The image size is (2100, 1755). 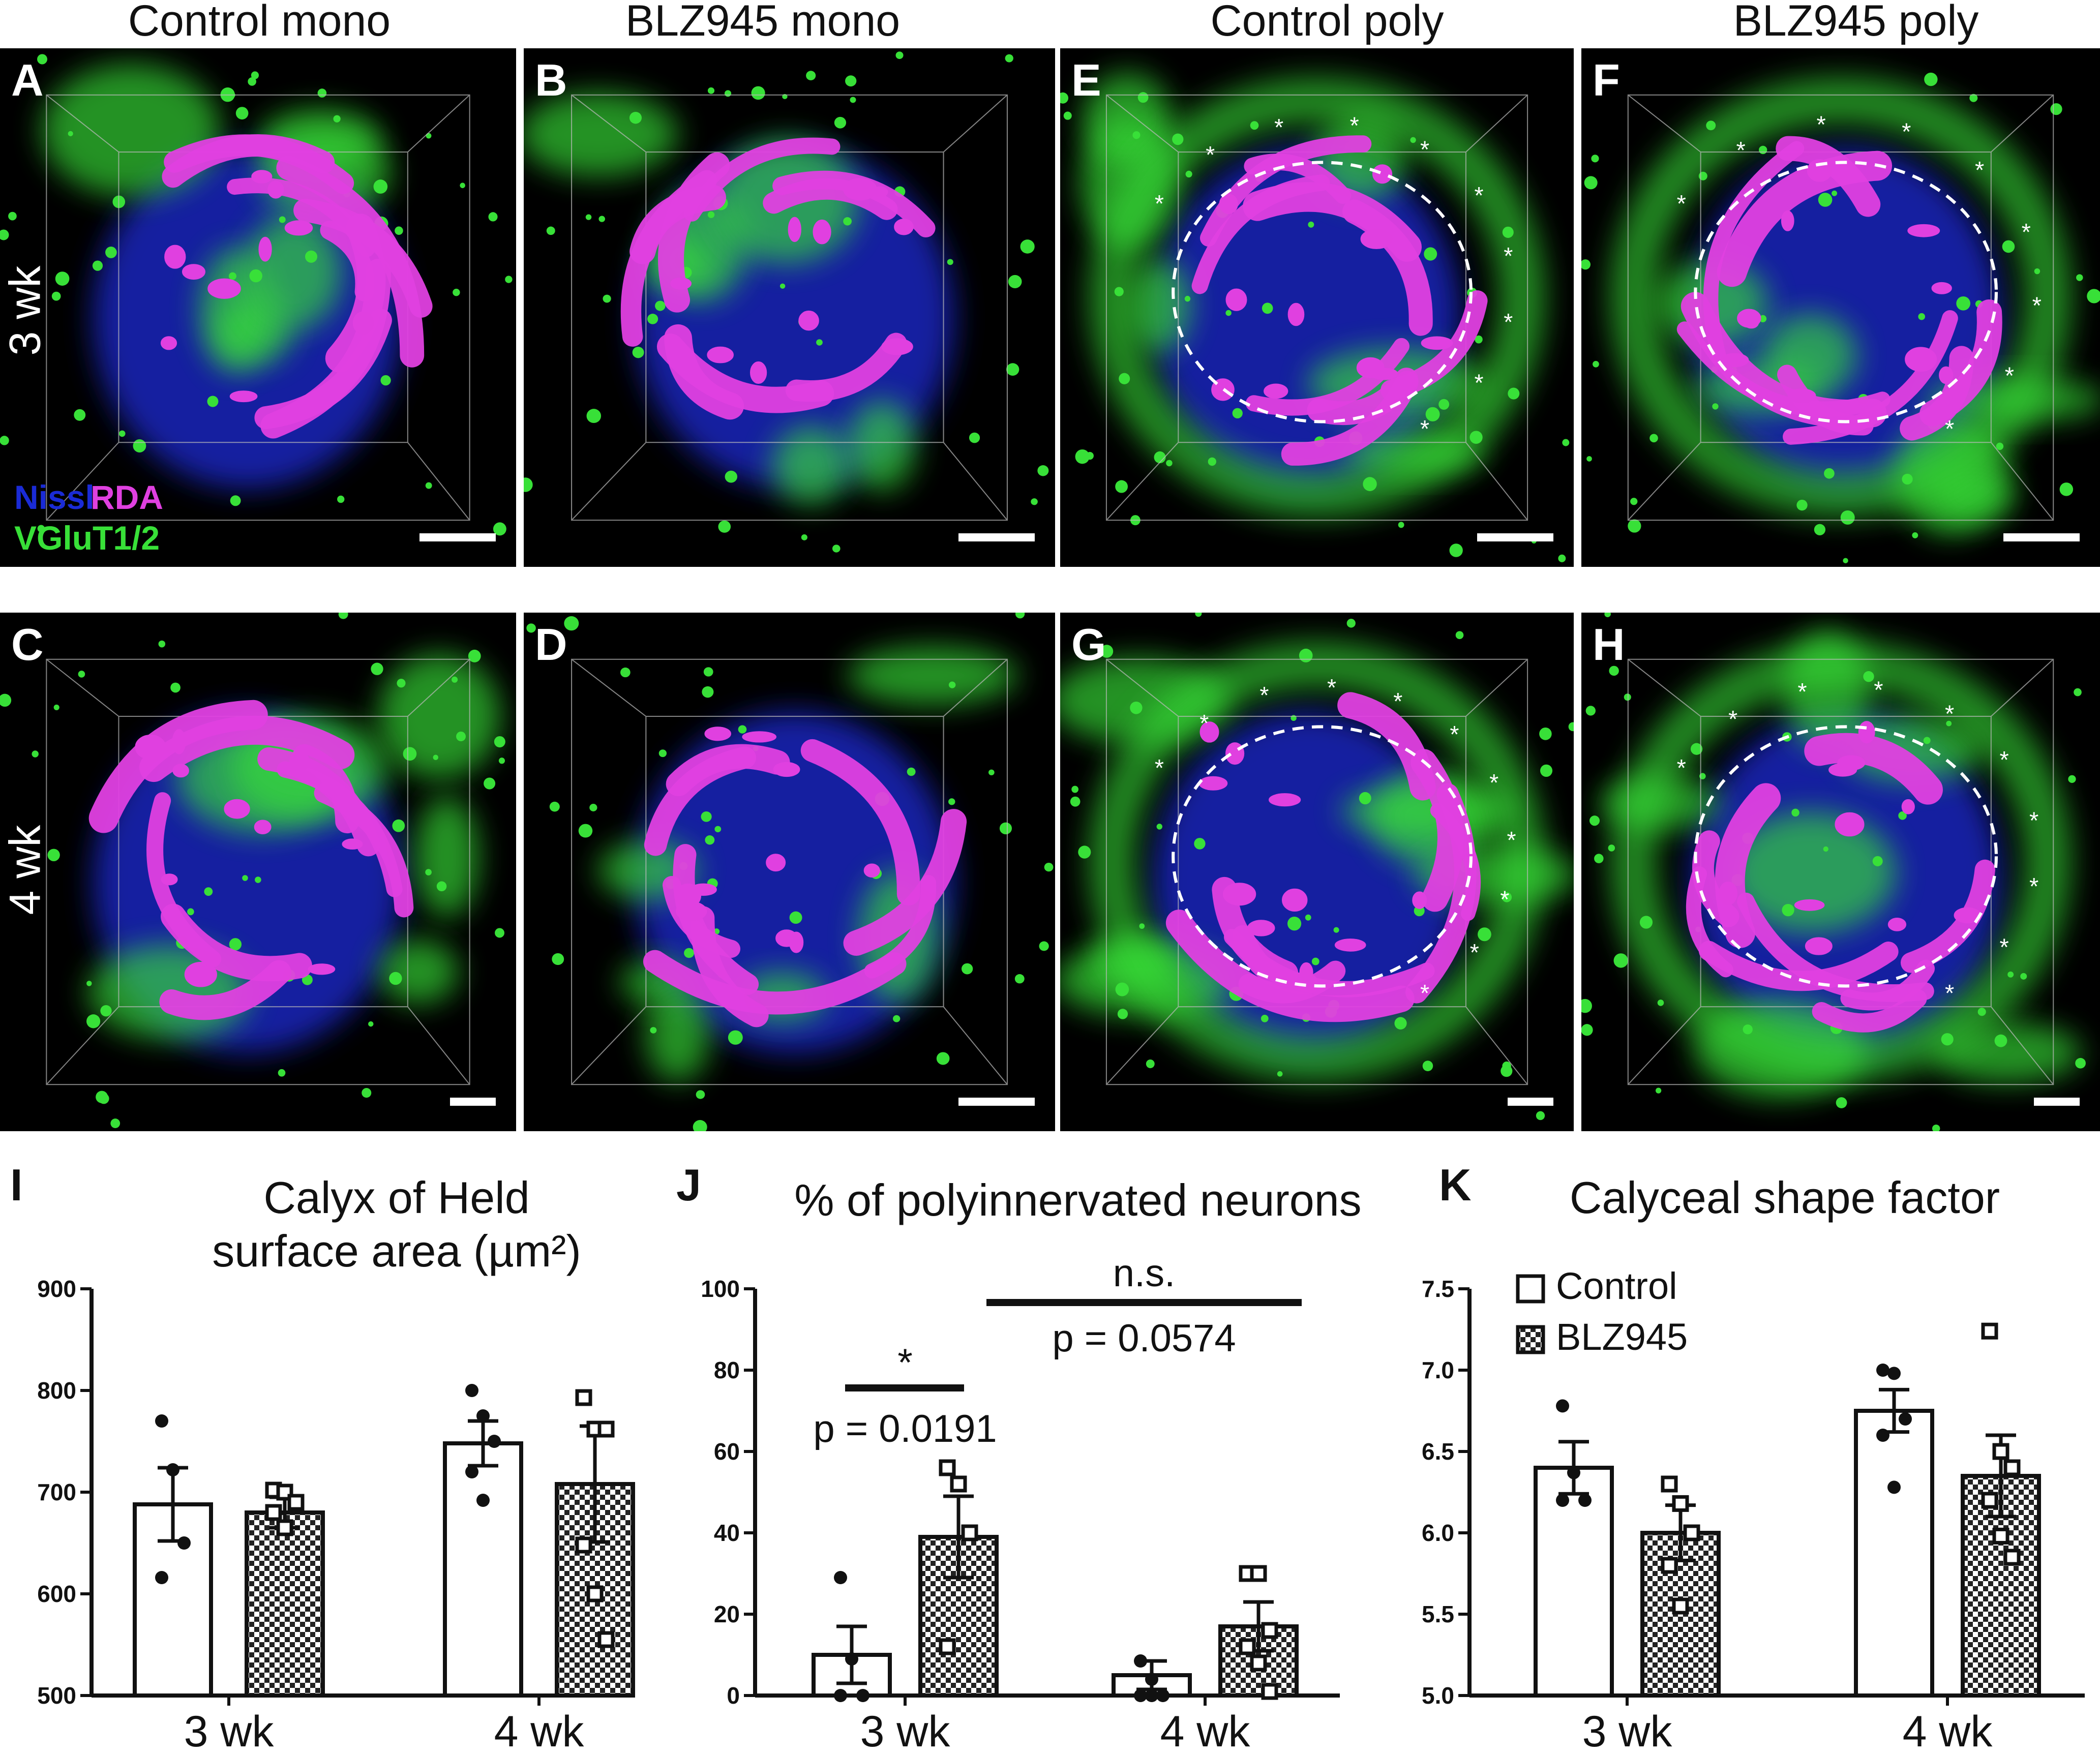 What do you see at coordinates (251, 860) in the screenshot?
I see `rda-calyx` at bounding box center [251, 860].